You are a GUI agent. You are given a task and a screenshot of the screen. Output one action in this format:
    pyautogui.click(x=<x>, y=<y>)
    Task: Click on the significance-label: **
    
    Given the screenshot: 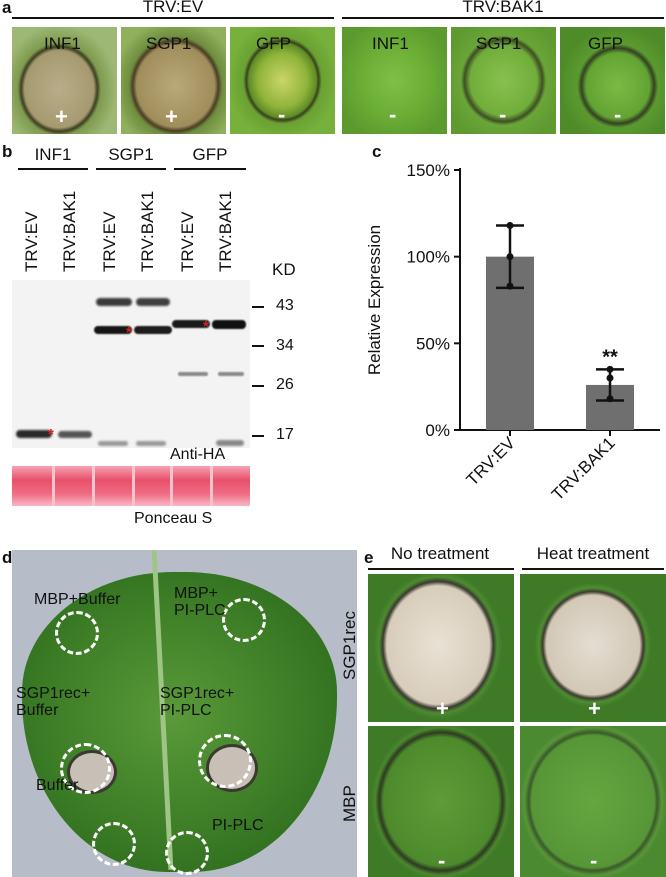 What is the action you would take?
    pyautogui.click(x=610, y=357)
    